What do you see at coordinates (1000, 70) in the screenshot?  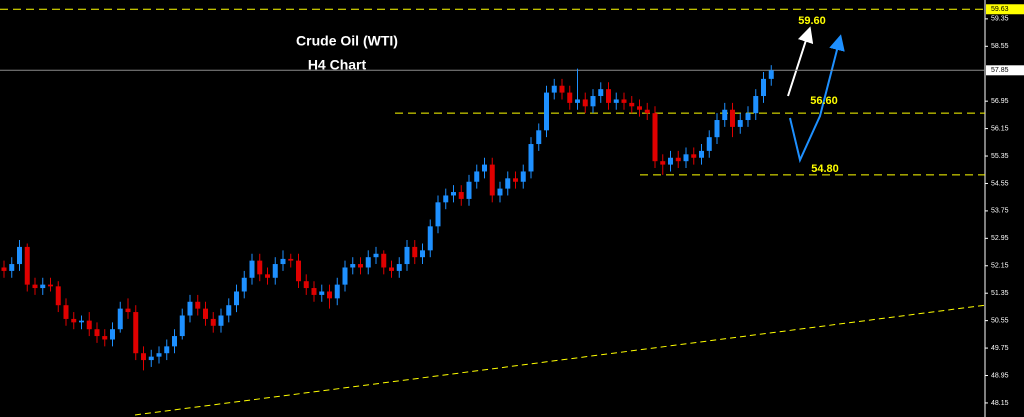 I see `price-label: 57.85` at bounding box center [1000, 70].